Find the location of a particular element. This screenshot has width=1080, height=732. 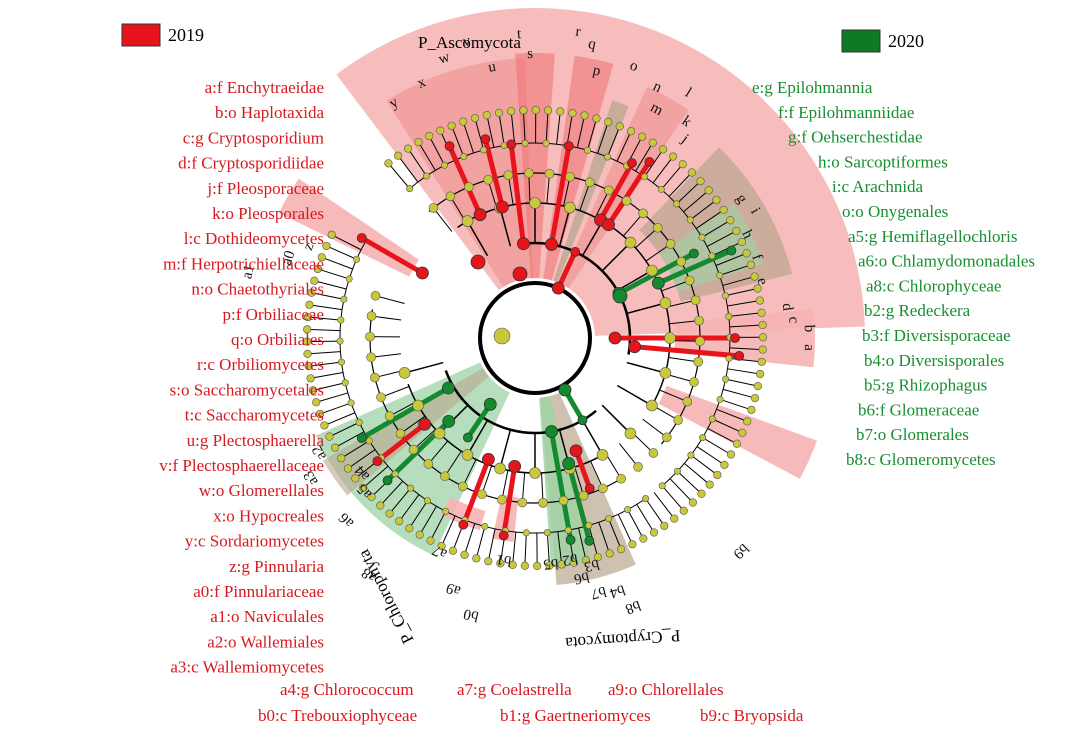

bottom-legend-item: a9:o Chlorellales is located at coordinates (666, 689).